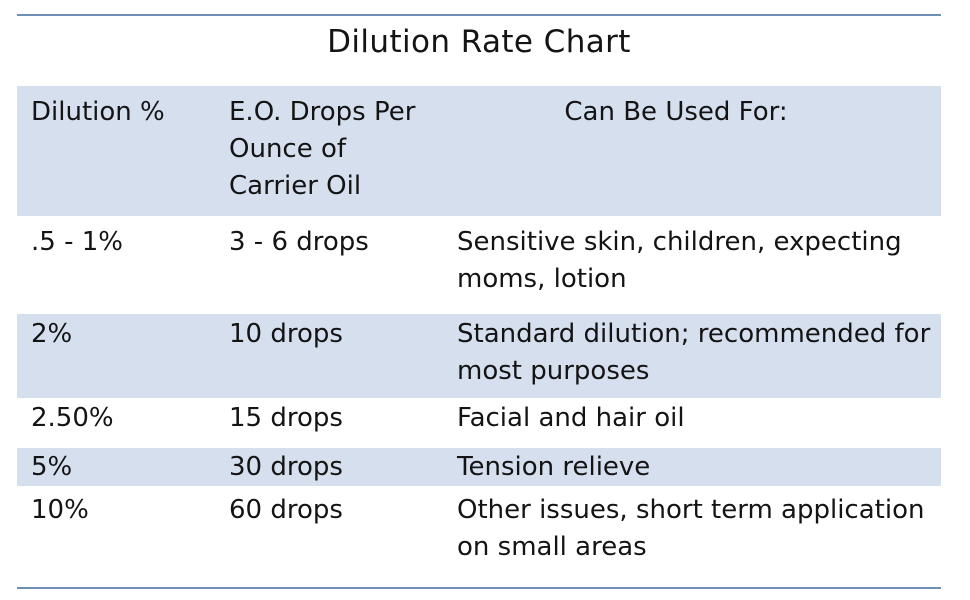  Describe the element at coordinates (60, 510) in the screenshot. I see `dilution-cell: 10%` at that location.